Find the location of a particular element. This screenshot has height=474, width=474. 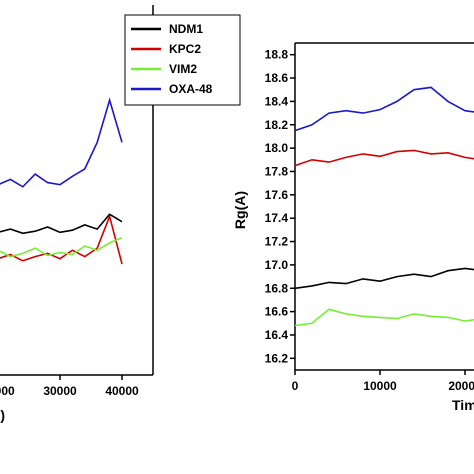

y-tick-label: 18.0 is located at coordinates (277, 148).